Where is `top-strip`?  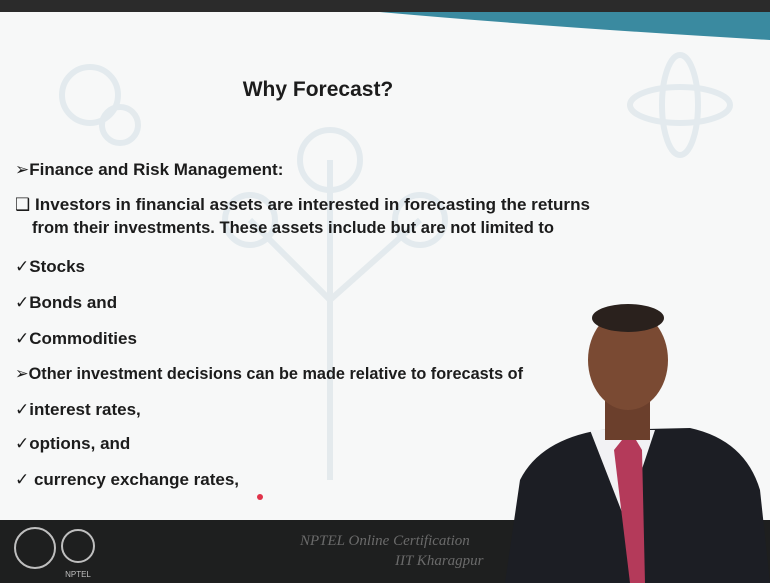
top-strip is located at coordinates (385, 6).